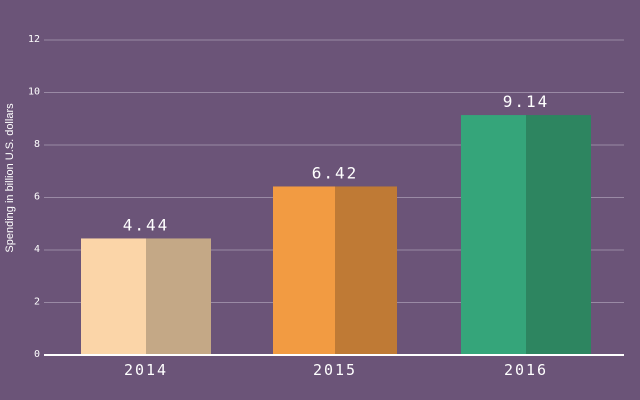 The width and height of the screenshot is (640, 400). I want to click on x-tick-label-2015: 2015, so click(335, 370).